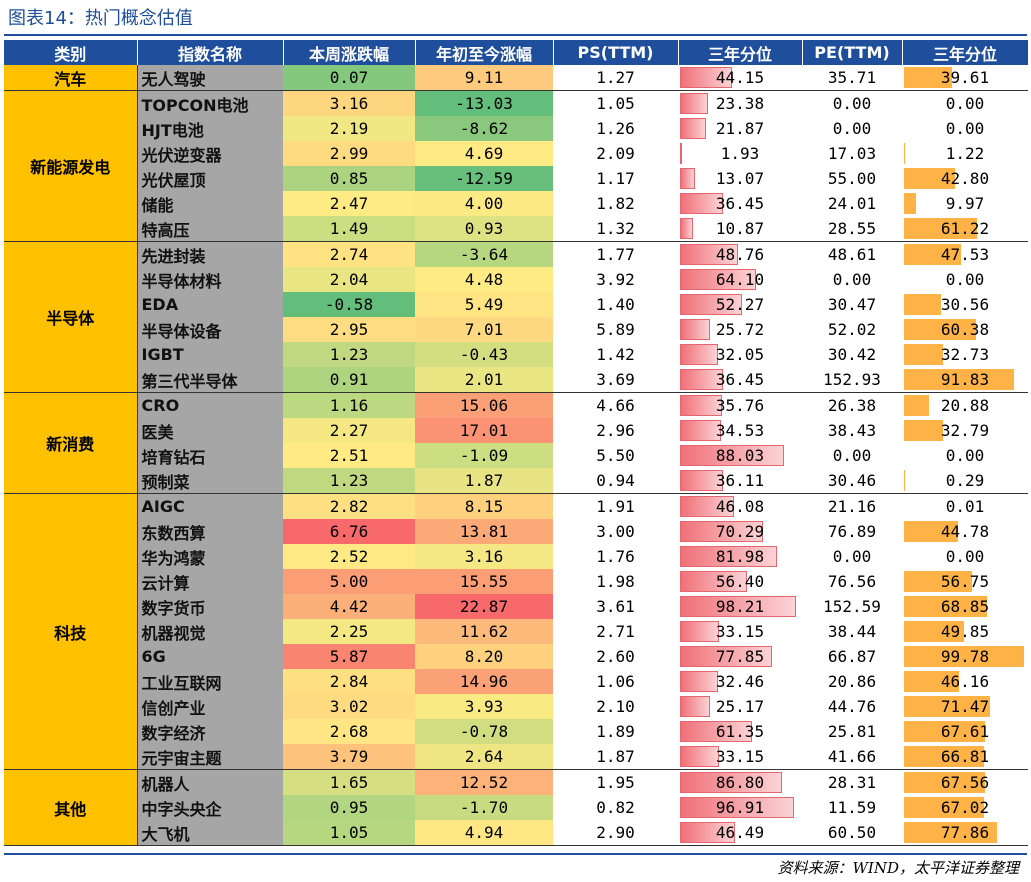 This screenshot has width=1031, height=882. What do you see at coordinates (852, 354) in the screenshot?
I see `pe-ttm-cell: 30.42` at bounding box center [852, 354].